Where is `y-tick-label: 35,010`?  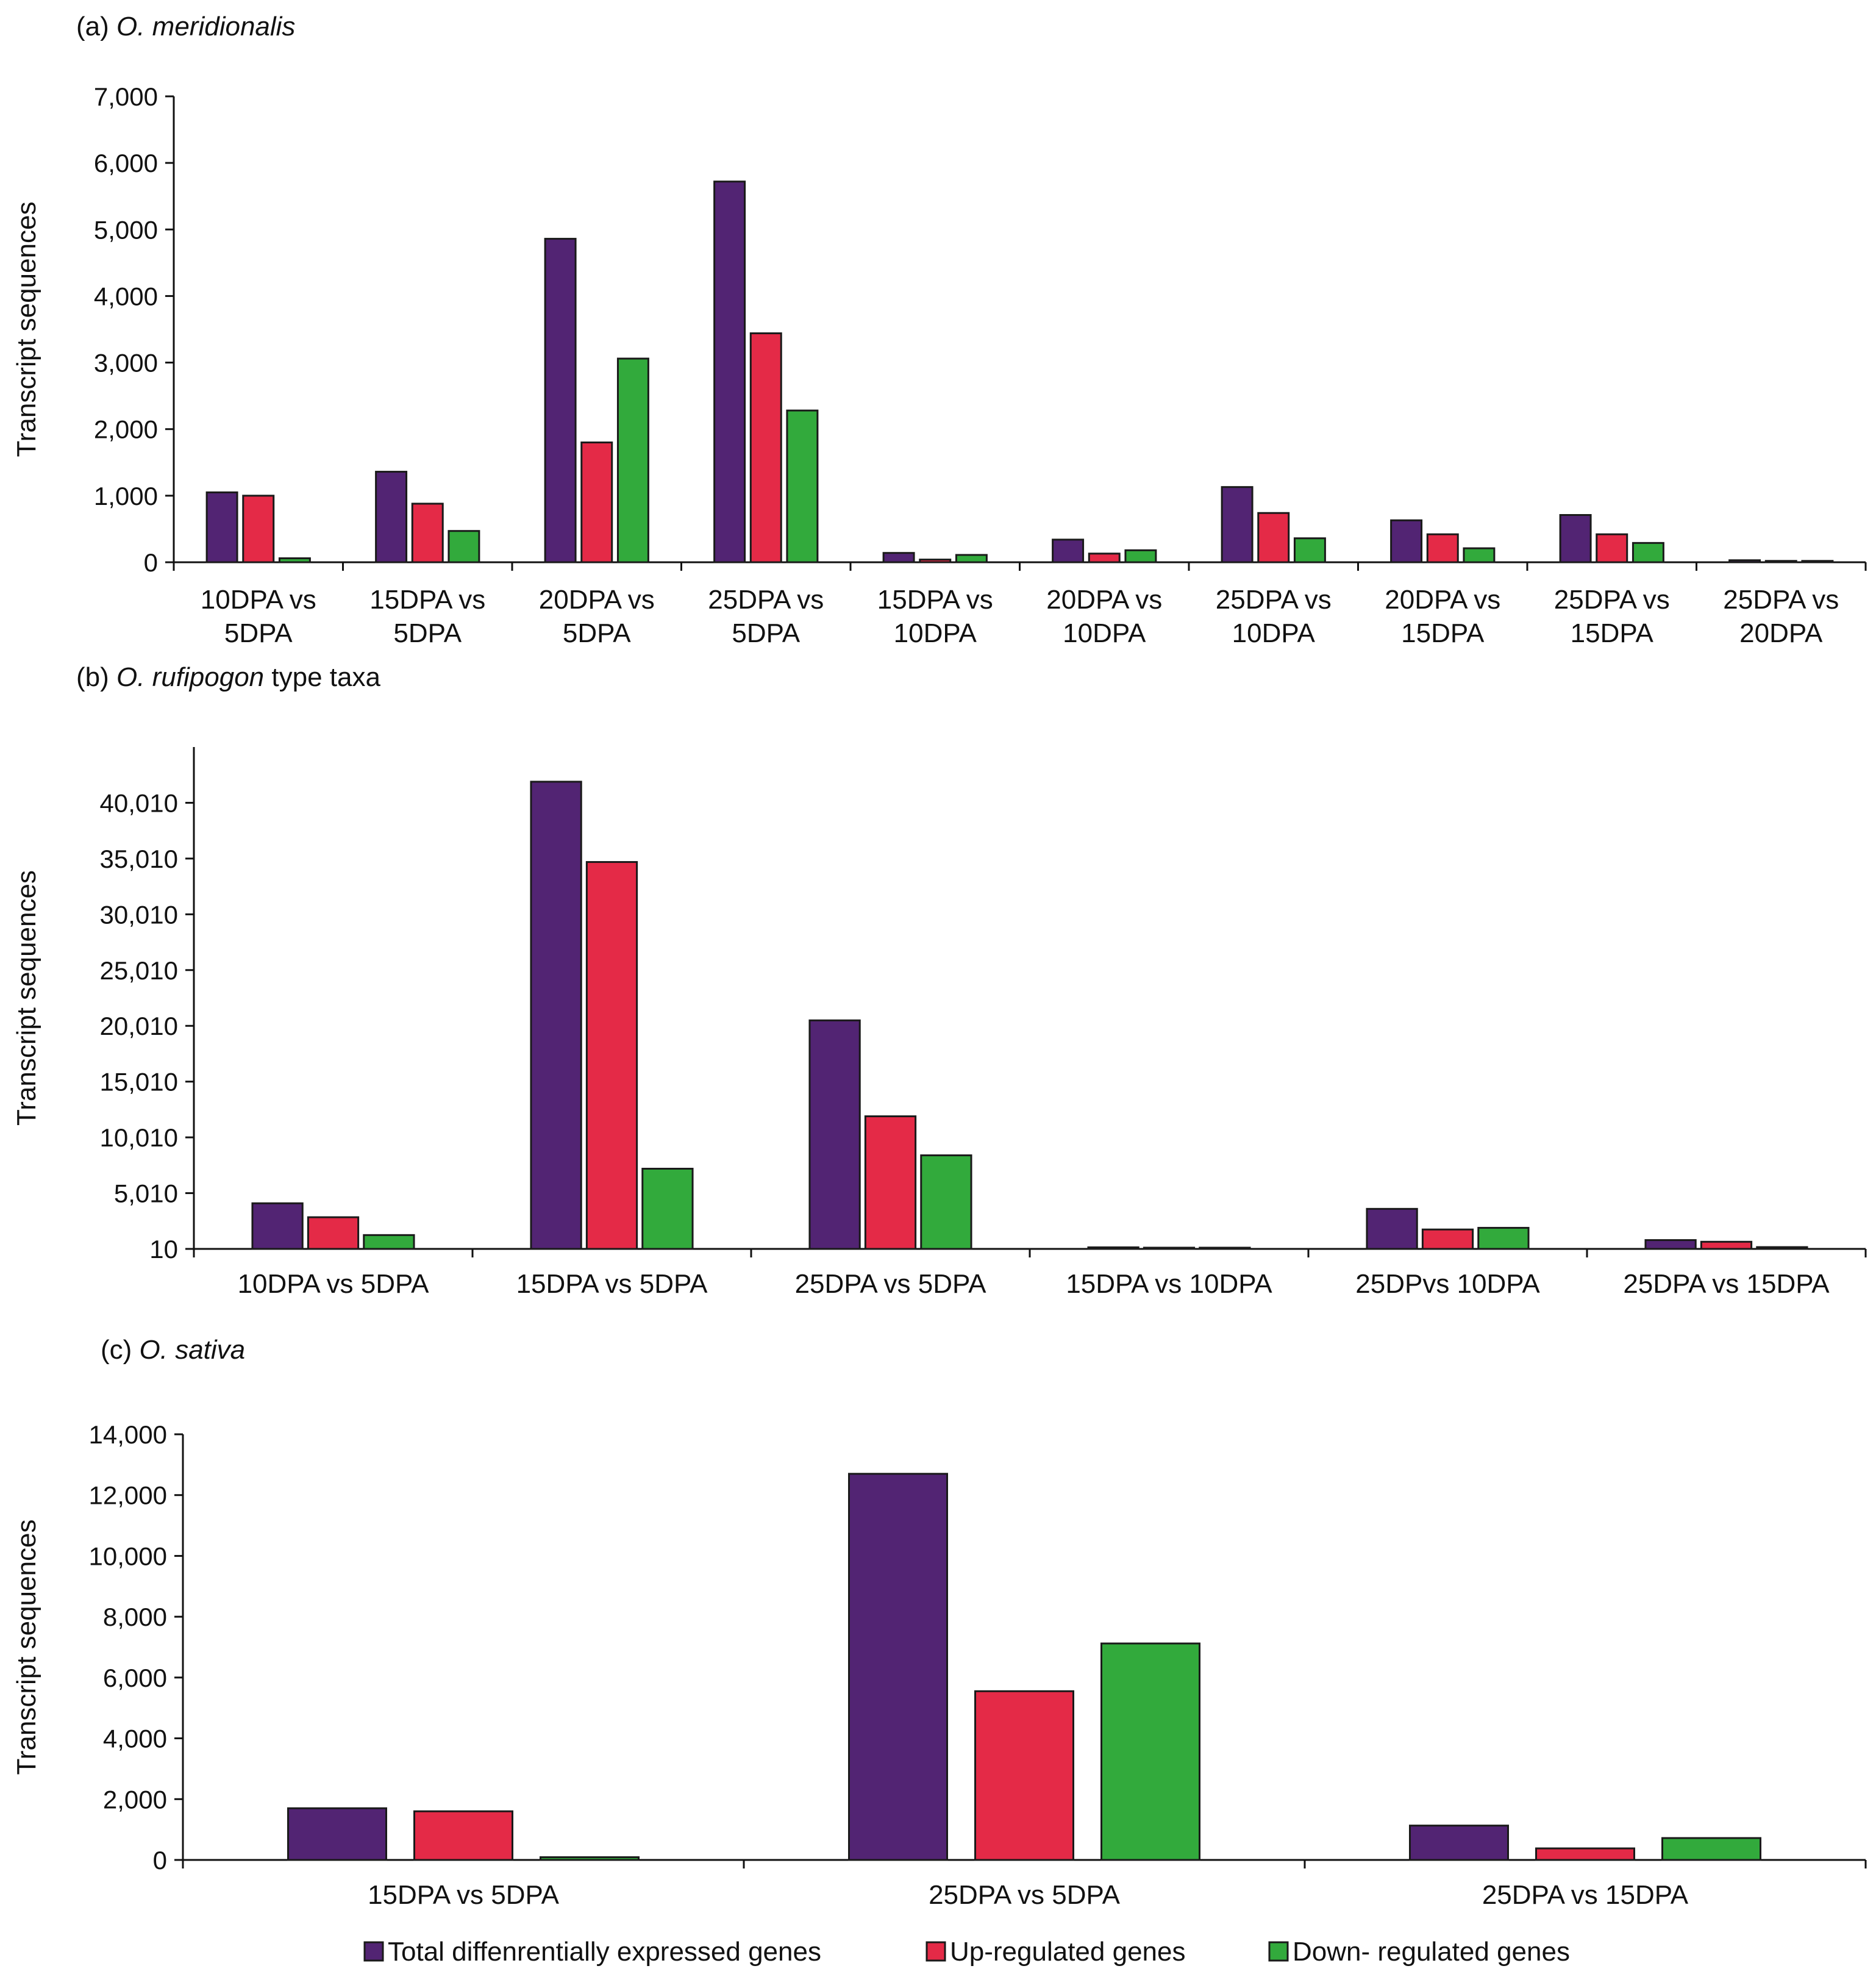
y-tick-label: 35,010 is located at coordinates (139, 859).